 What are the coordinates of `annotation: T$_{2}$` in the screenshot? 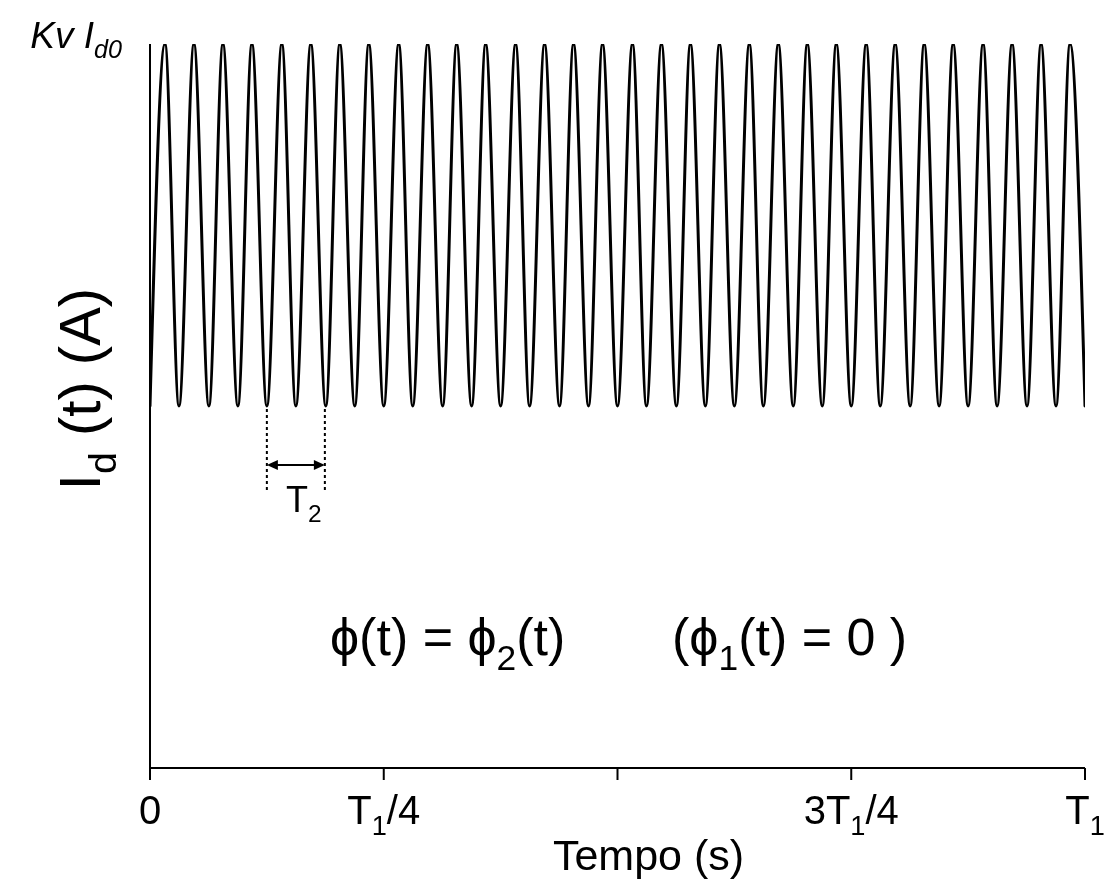 It's located at (304, 503).